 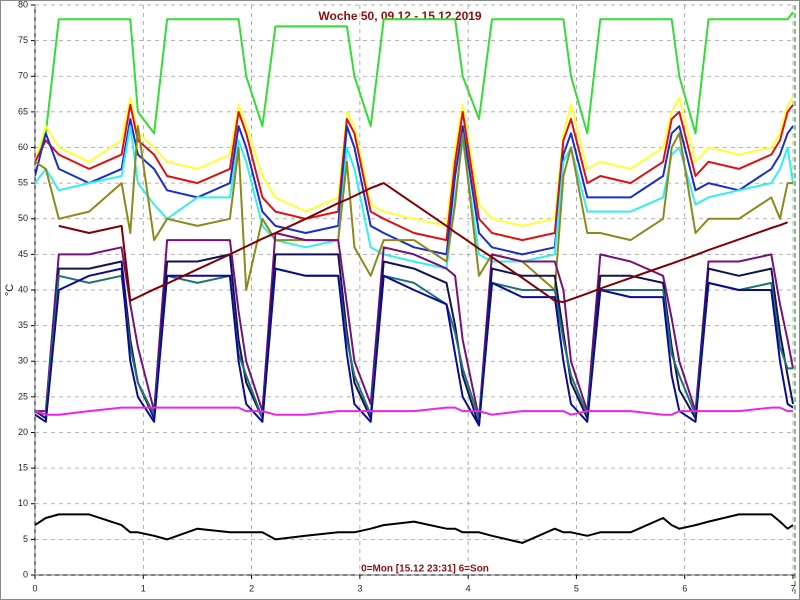 I want to click on y-tick-label: 40, so click(x=23, y=289).